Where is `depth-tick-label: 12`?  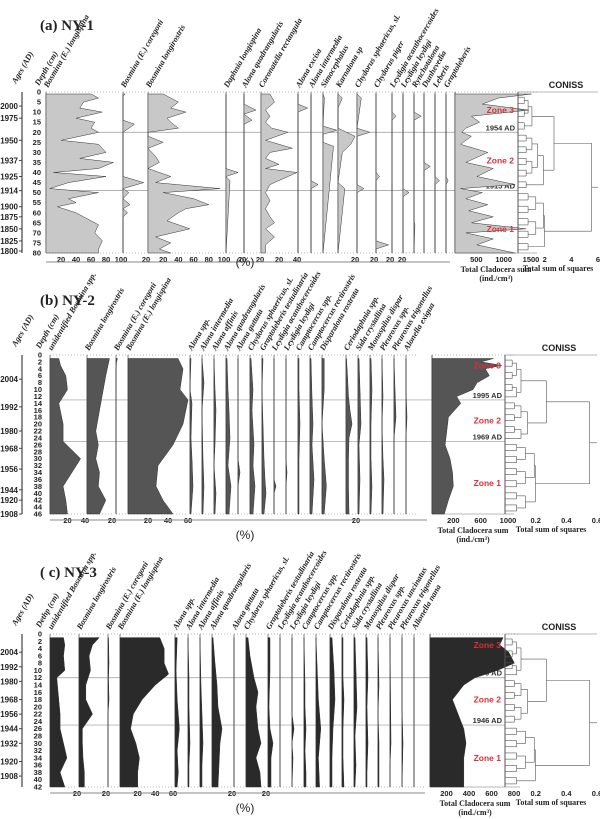 depth-tick-label: 12 is located at coordinates (38, 677).